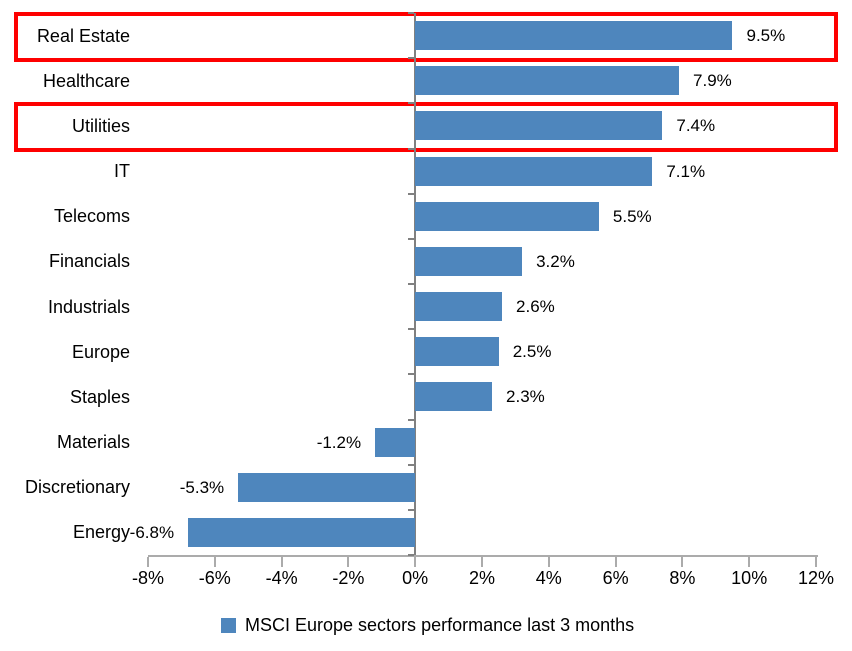 This screenshot has width=852, height=651. Describe the element at coordinates (83, 35) in the screenshot. I see `category-label-real-estate: Real Estate` at that location.